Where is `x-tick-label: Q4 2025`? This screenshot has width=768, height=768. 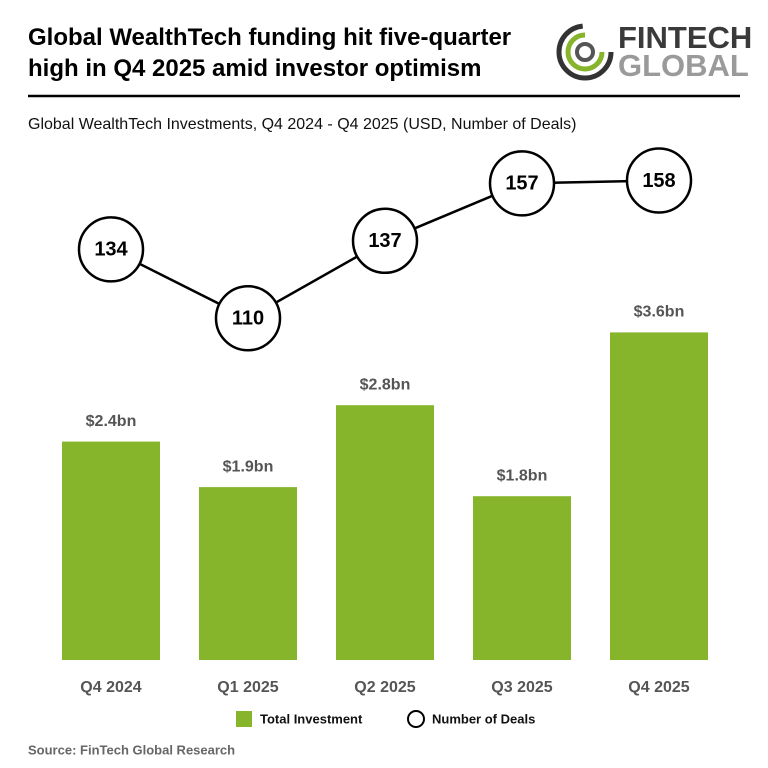 x-tick-label: Q4 2025 is located at coordinates (658, 687).